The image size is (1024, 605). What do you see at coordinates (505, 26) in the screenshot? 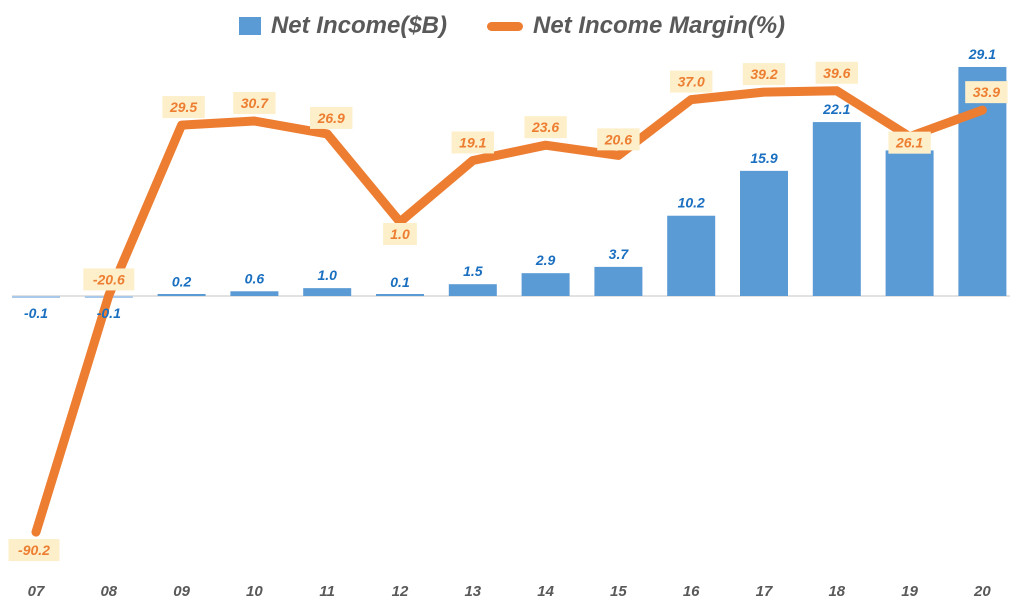
I see `line-swatch-icon` at bounding box center [505, 26].